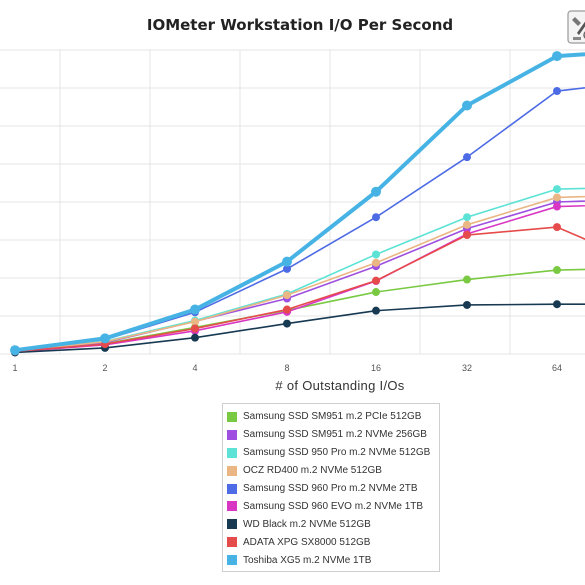 The image size is (585, 585). I want to click on legend-item: Samsung SSD 950 Pro m.2 NVMe 512GB, so click(333, 453).